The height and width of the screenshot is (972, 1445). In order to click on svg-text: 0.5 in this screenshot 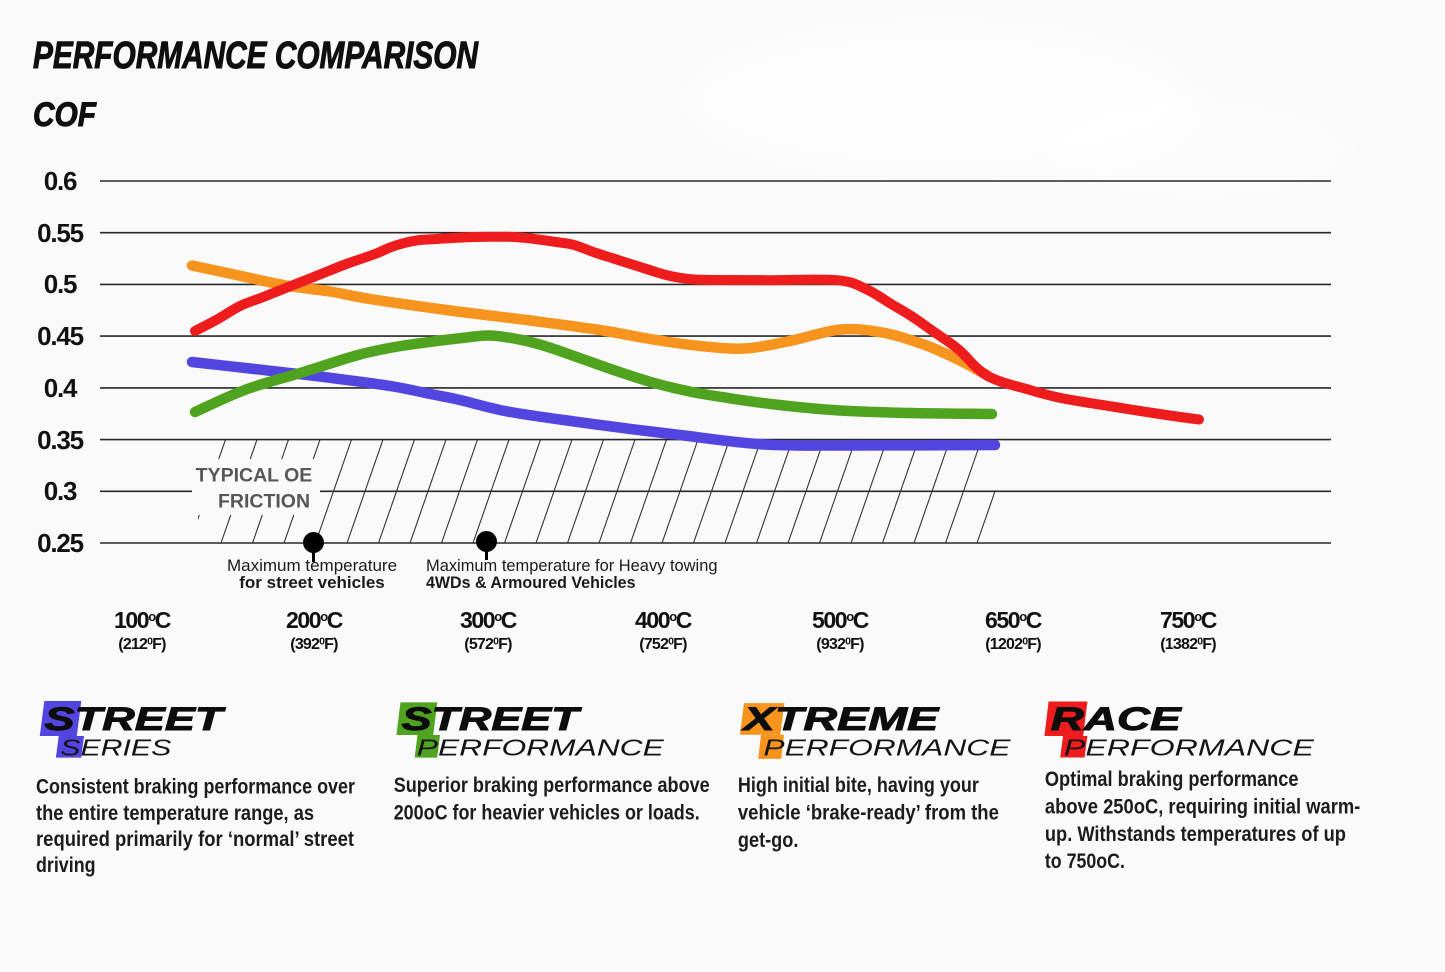, I will do `click(60, 284)`.